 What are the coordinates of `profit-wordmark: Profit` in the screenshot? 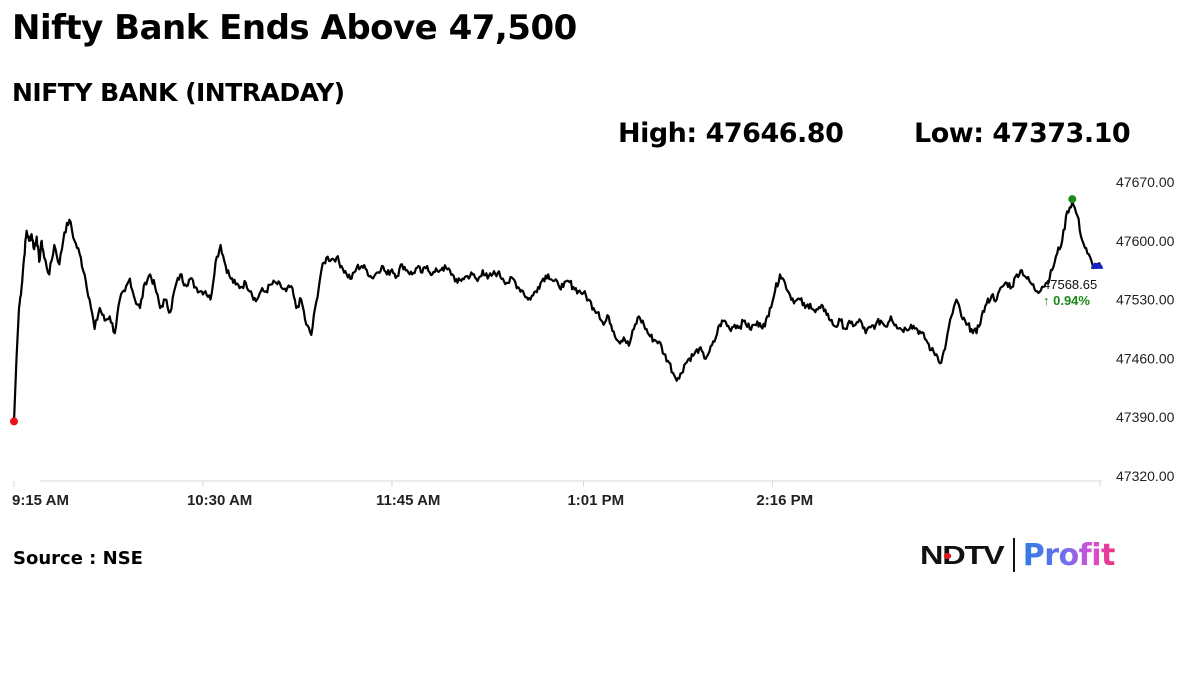 It's located at (1069, 555).